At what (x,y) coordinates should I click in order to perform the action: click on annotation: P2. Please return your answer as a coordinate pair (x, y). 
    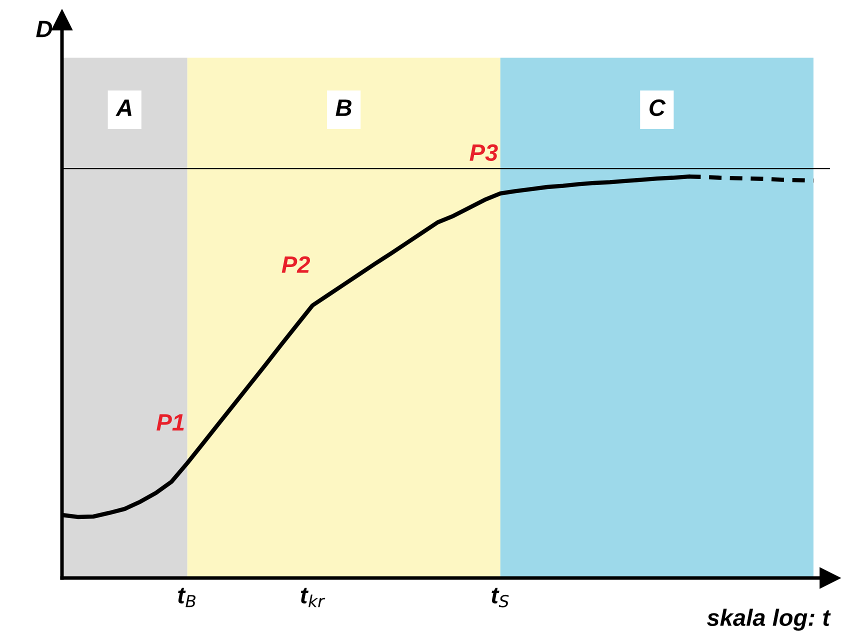
    Looking at the image, I should click on (296, 264).